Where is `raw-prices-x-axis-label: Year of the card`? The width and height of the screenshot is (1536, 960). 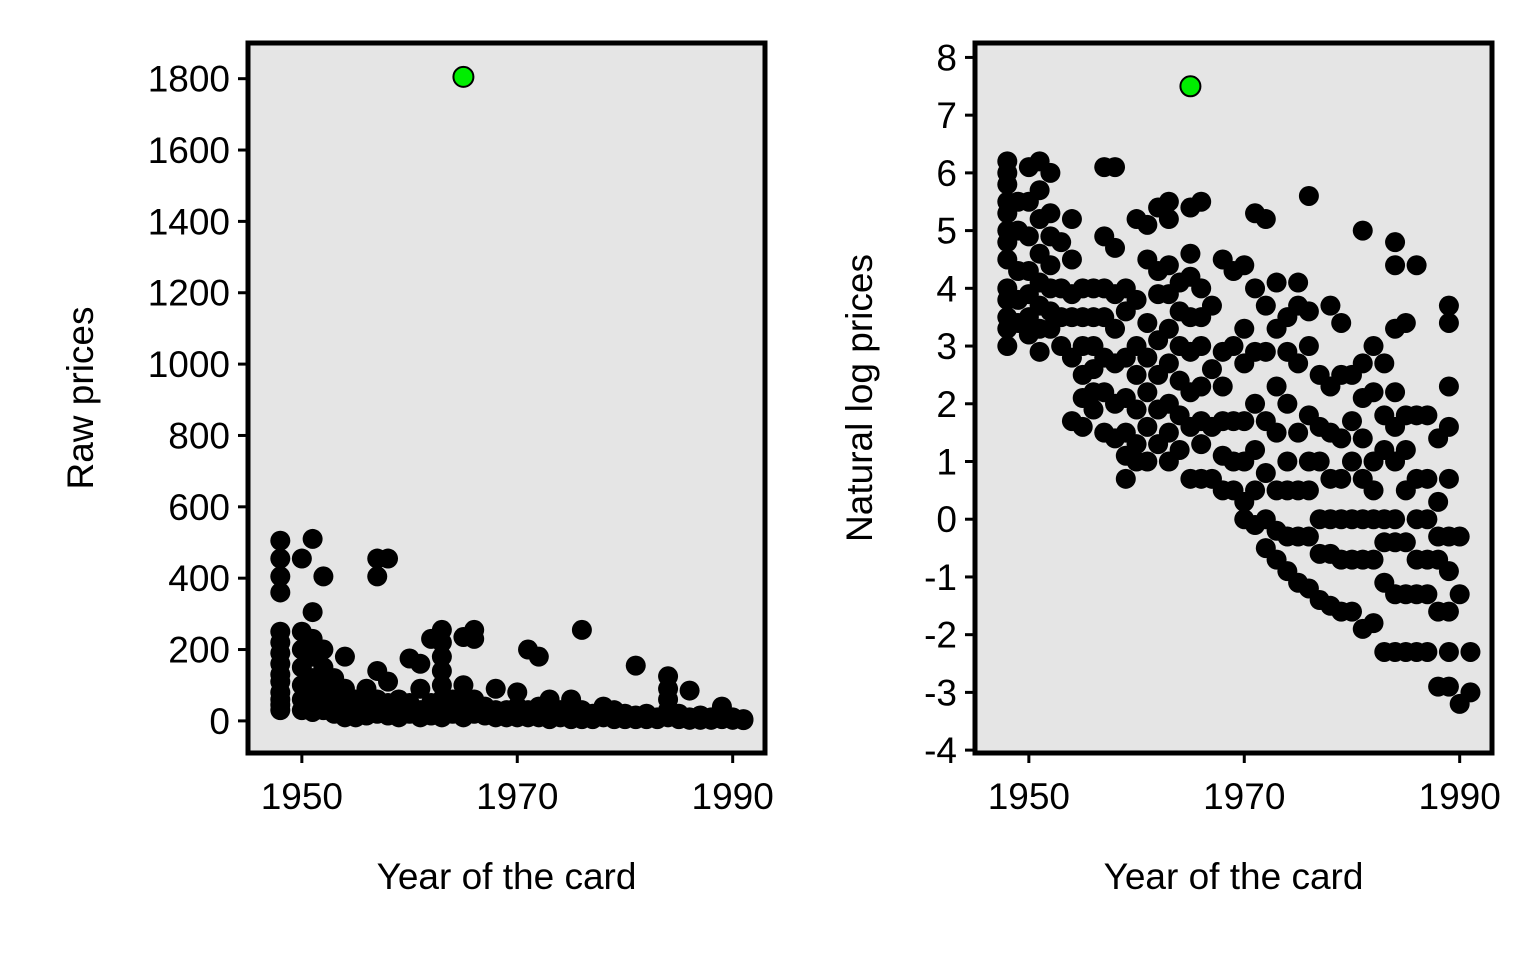
raw-prices-x-axis-label: Year of the card is located at coordinates (507, 876).